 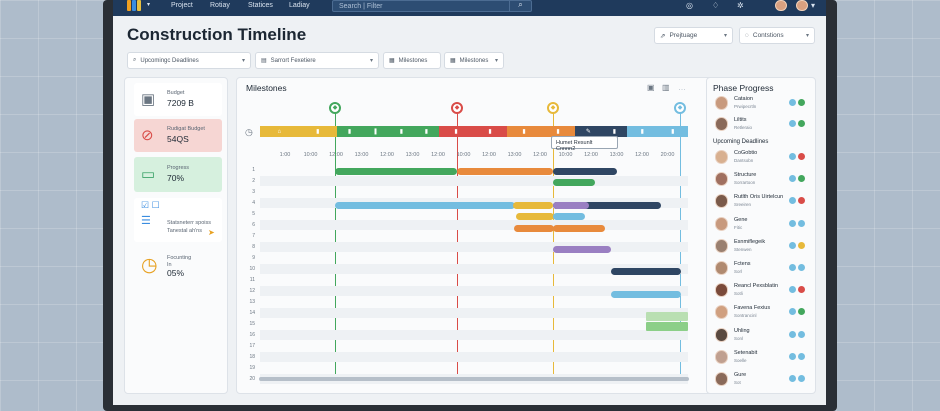 I want to click on horizontal-scrollbar, so click(x=474, y=379).